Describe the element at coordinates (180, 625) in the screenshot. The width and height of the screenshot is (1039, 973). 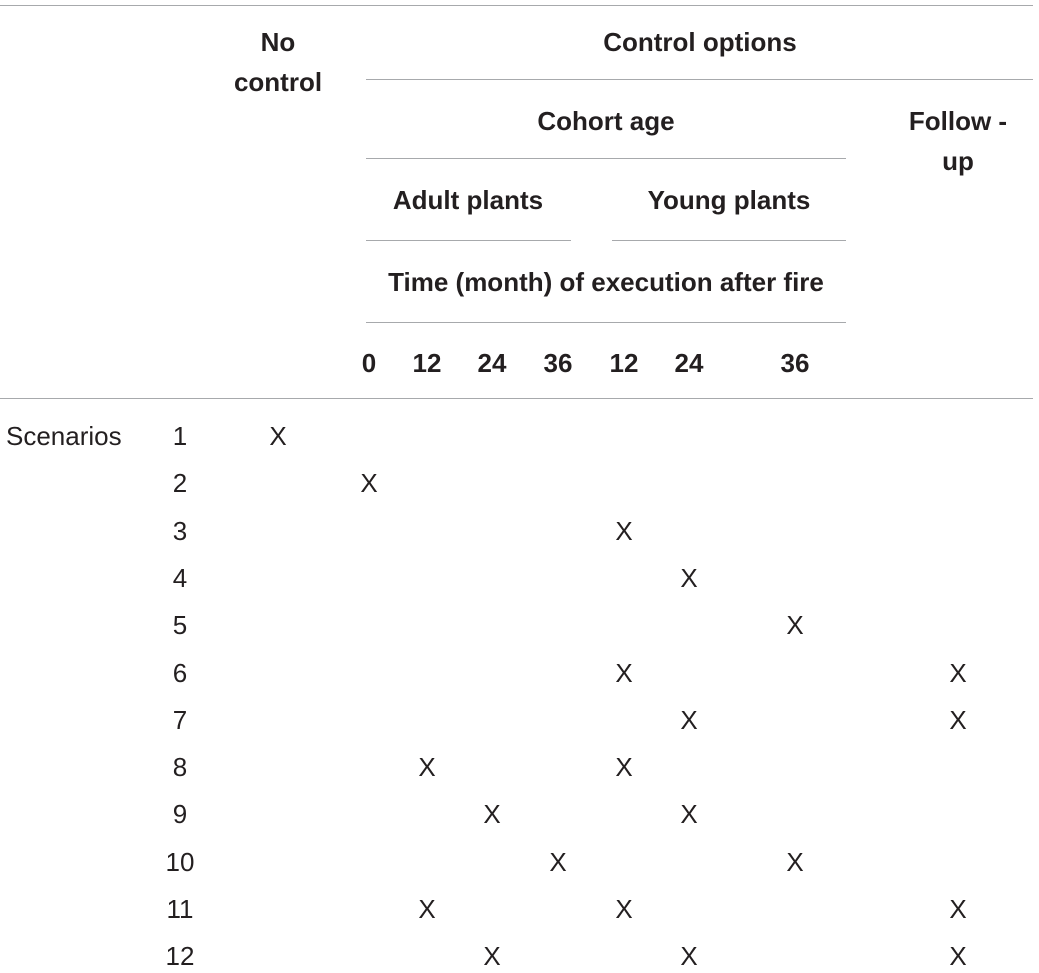
I see `scenario-number: 5` at that location.